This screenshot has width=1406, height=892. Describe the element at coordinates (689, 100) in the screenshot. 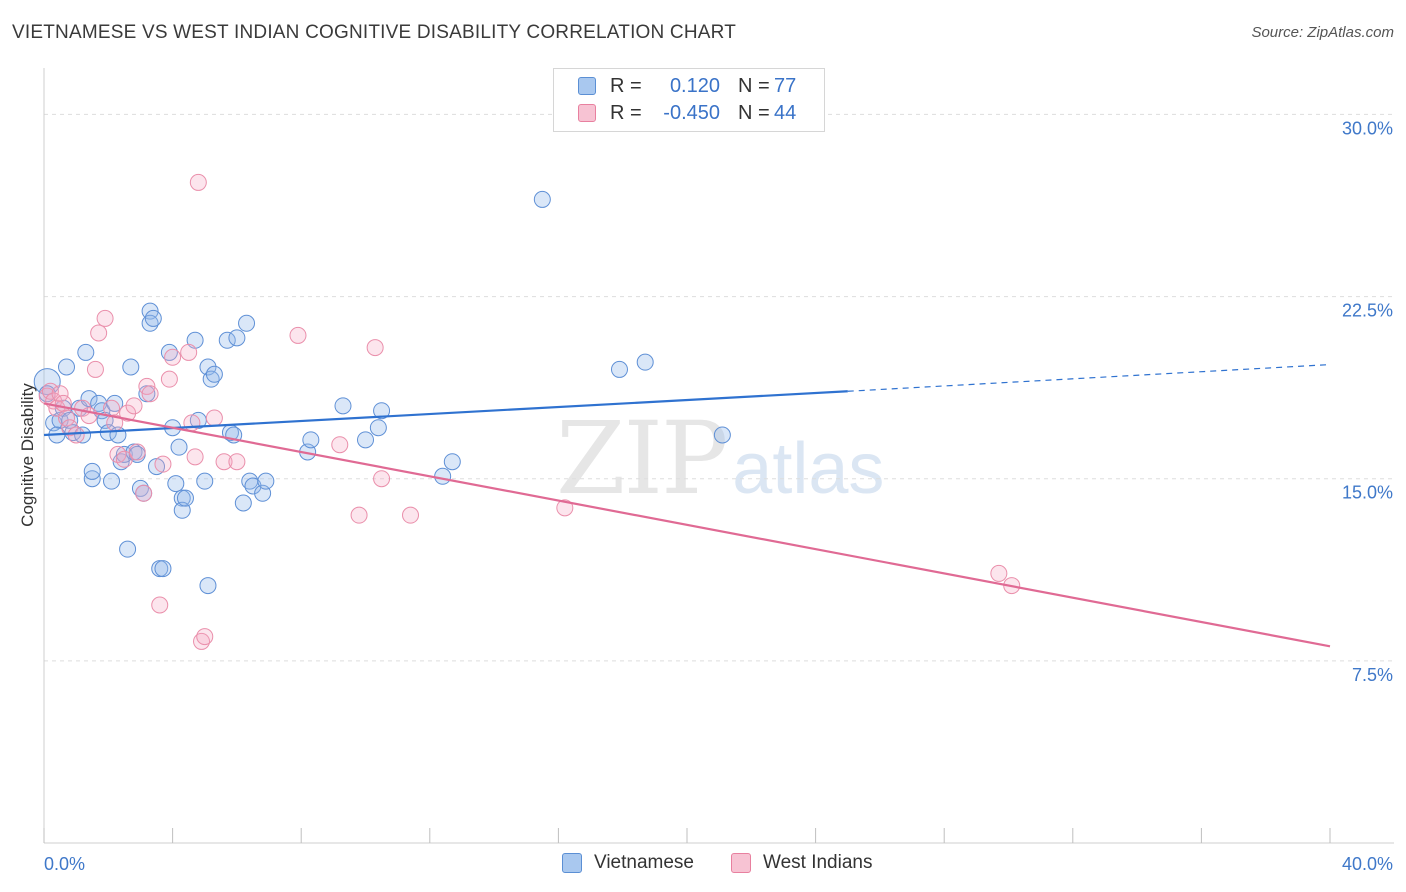

I see `correlation-legend: R = 0.120 N = 77 R = -0.450 N = 44` at that location.